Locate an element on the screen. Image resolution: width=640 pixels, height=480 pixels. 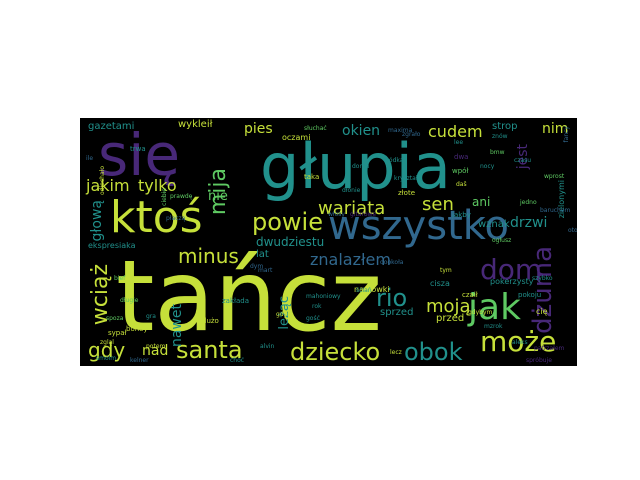
wordcloud-word: gitarowe is located at coordinates (363, 214).